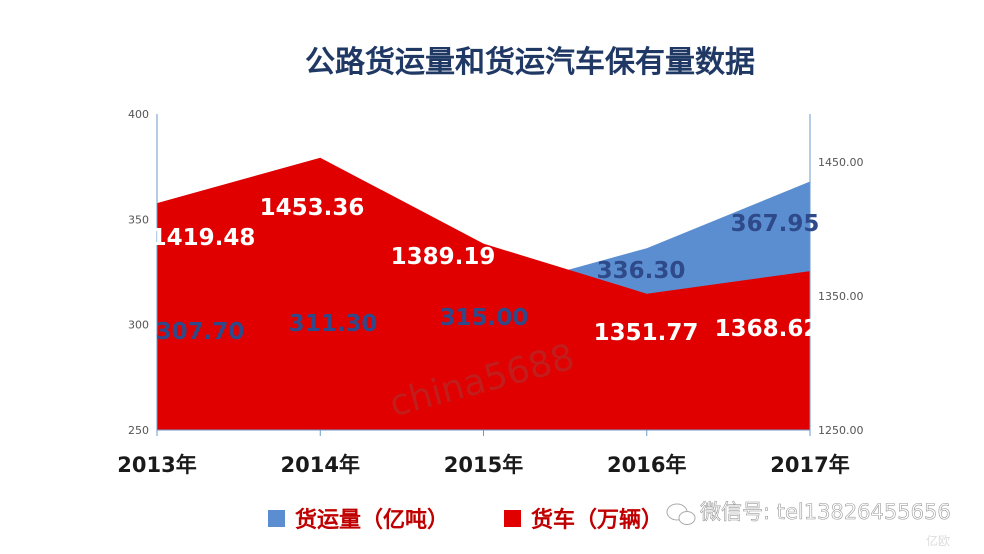 Image resolution: width=984 pixels, height=554 pixels. What do you see at coordinates (767, 329) in the screenshot?
I see `data-label-truck: 1368.62` at bounding box center [767, 329].